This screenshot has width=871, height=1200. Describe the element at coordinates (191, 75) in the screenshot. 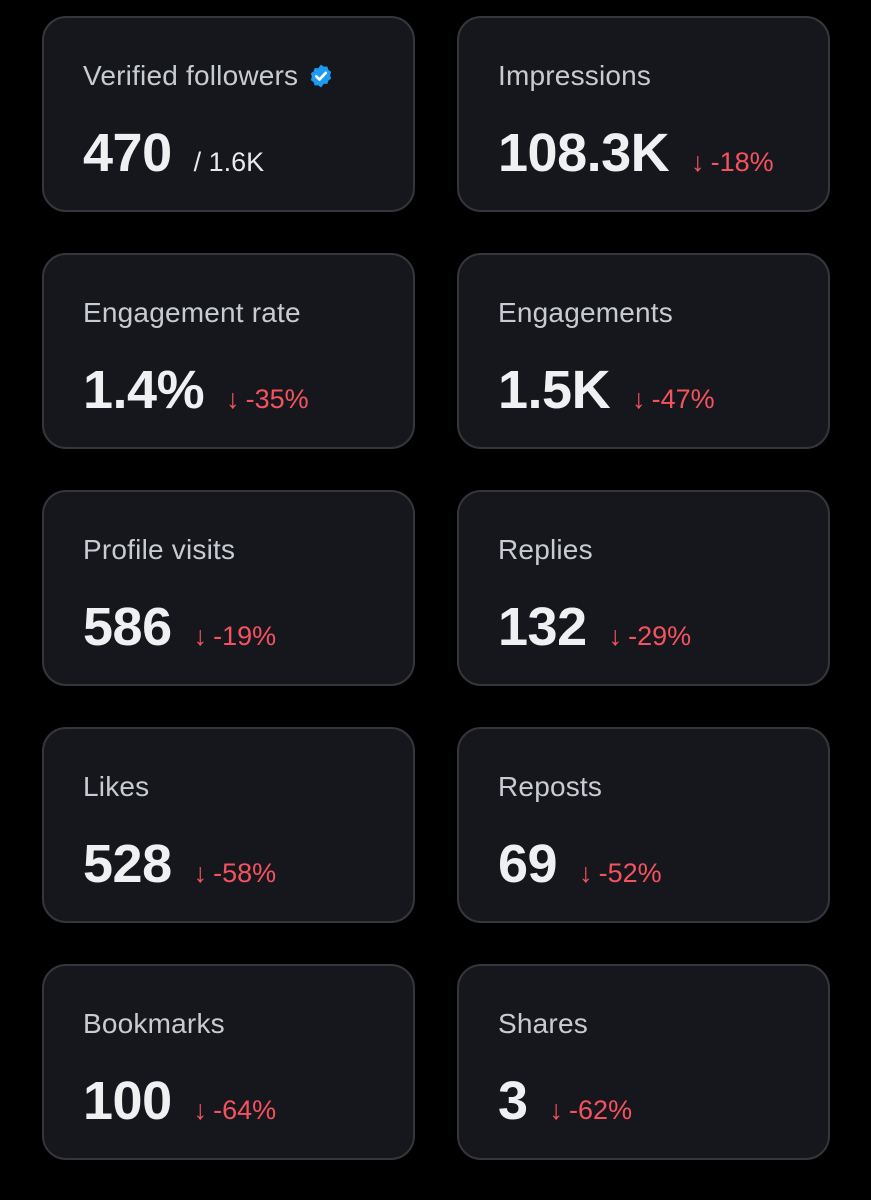

I see `metric-label: Verified followers` at that location.